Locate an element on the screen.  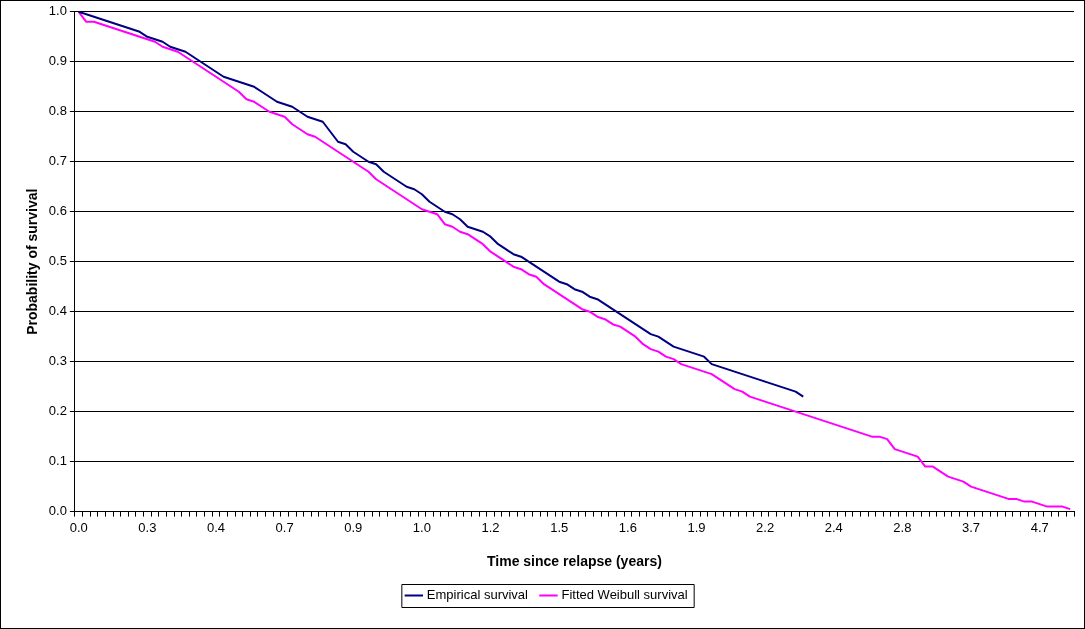
y-tick-label: 0.3 is located at coordinates (57, 361).